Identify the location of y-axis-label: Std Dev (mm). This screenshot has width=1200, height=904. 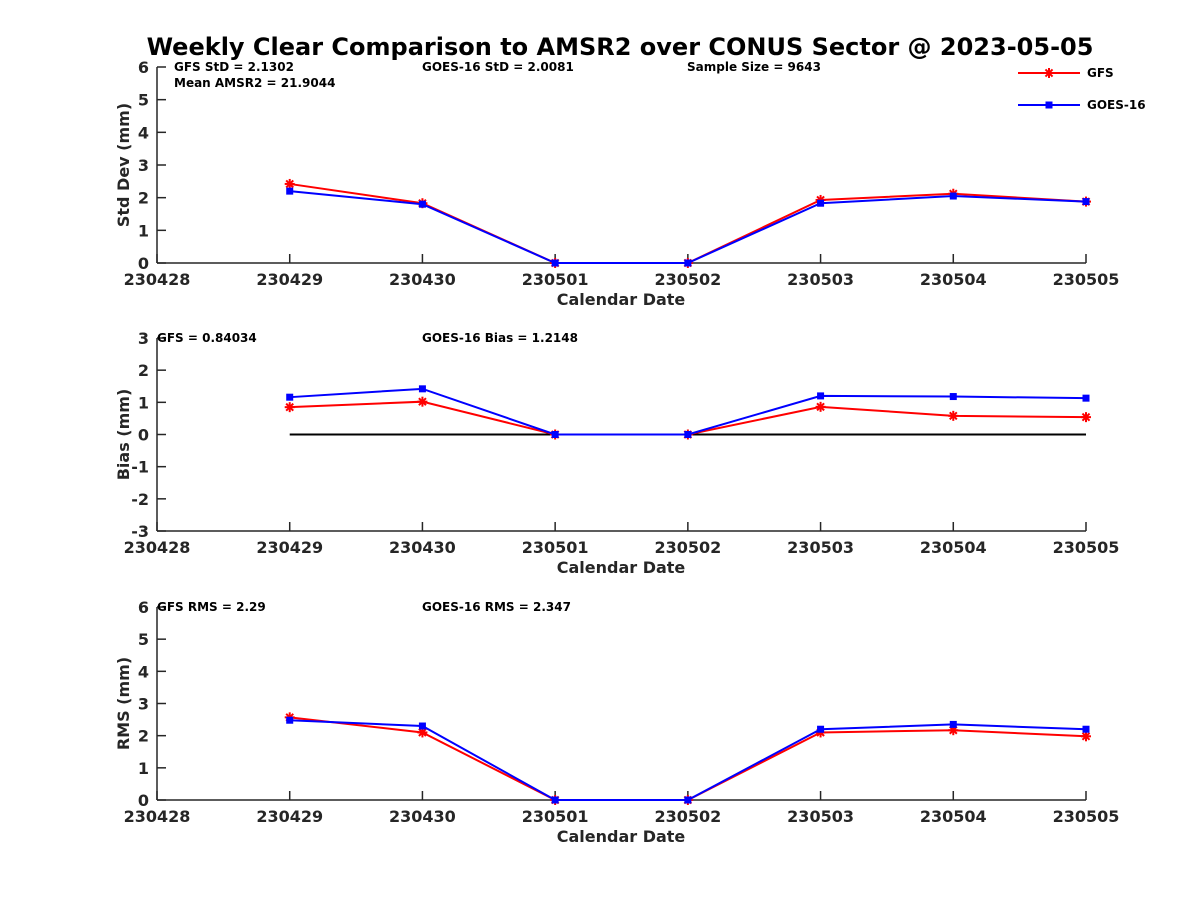
(123, 165).